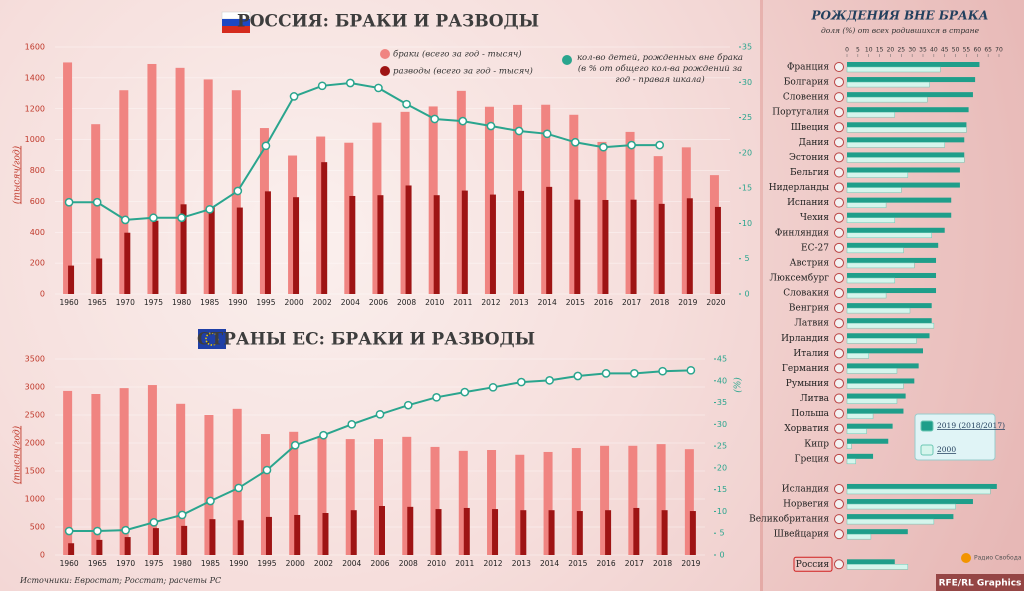 The height and width of the screenshot is (591, 1024). Describe the element at coordinates (747, 47) in the screenshot. I see `y2-tick-label: 35` at that location.